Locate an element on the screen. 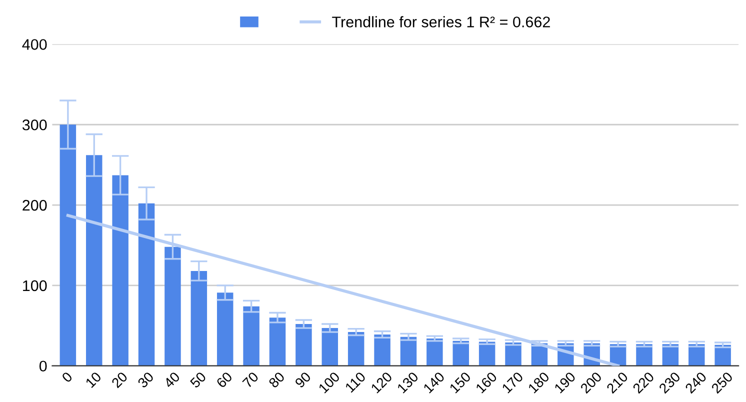  x-tick-label: 30 is located at coordinates (145, 379).